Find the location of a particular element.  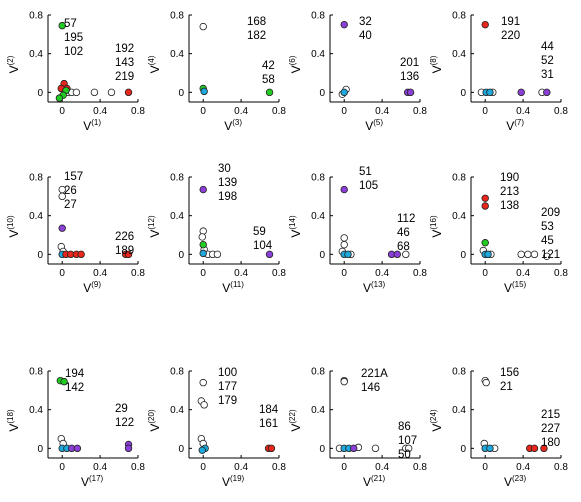

scatter-panel-2: 0 0.4 0.8 0 0.4 0.8 V(3) V(4) 168 182 42 58 is located at coordinates (216, 72).